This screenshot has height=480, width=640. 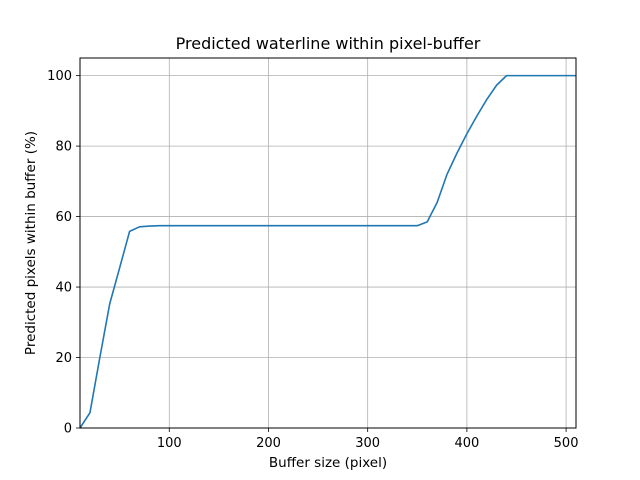 What do you see at coordinates (169, 443) in the screenshot?
I see `x-tick-label: 100` at bounding box center [169, 443].